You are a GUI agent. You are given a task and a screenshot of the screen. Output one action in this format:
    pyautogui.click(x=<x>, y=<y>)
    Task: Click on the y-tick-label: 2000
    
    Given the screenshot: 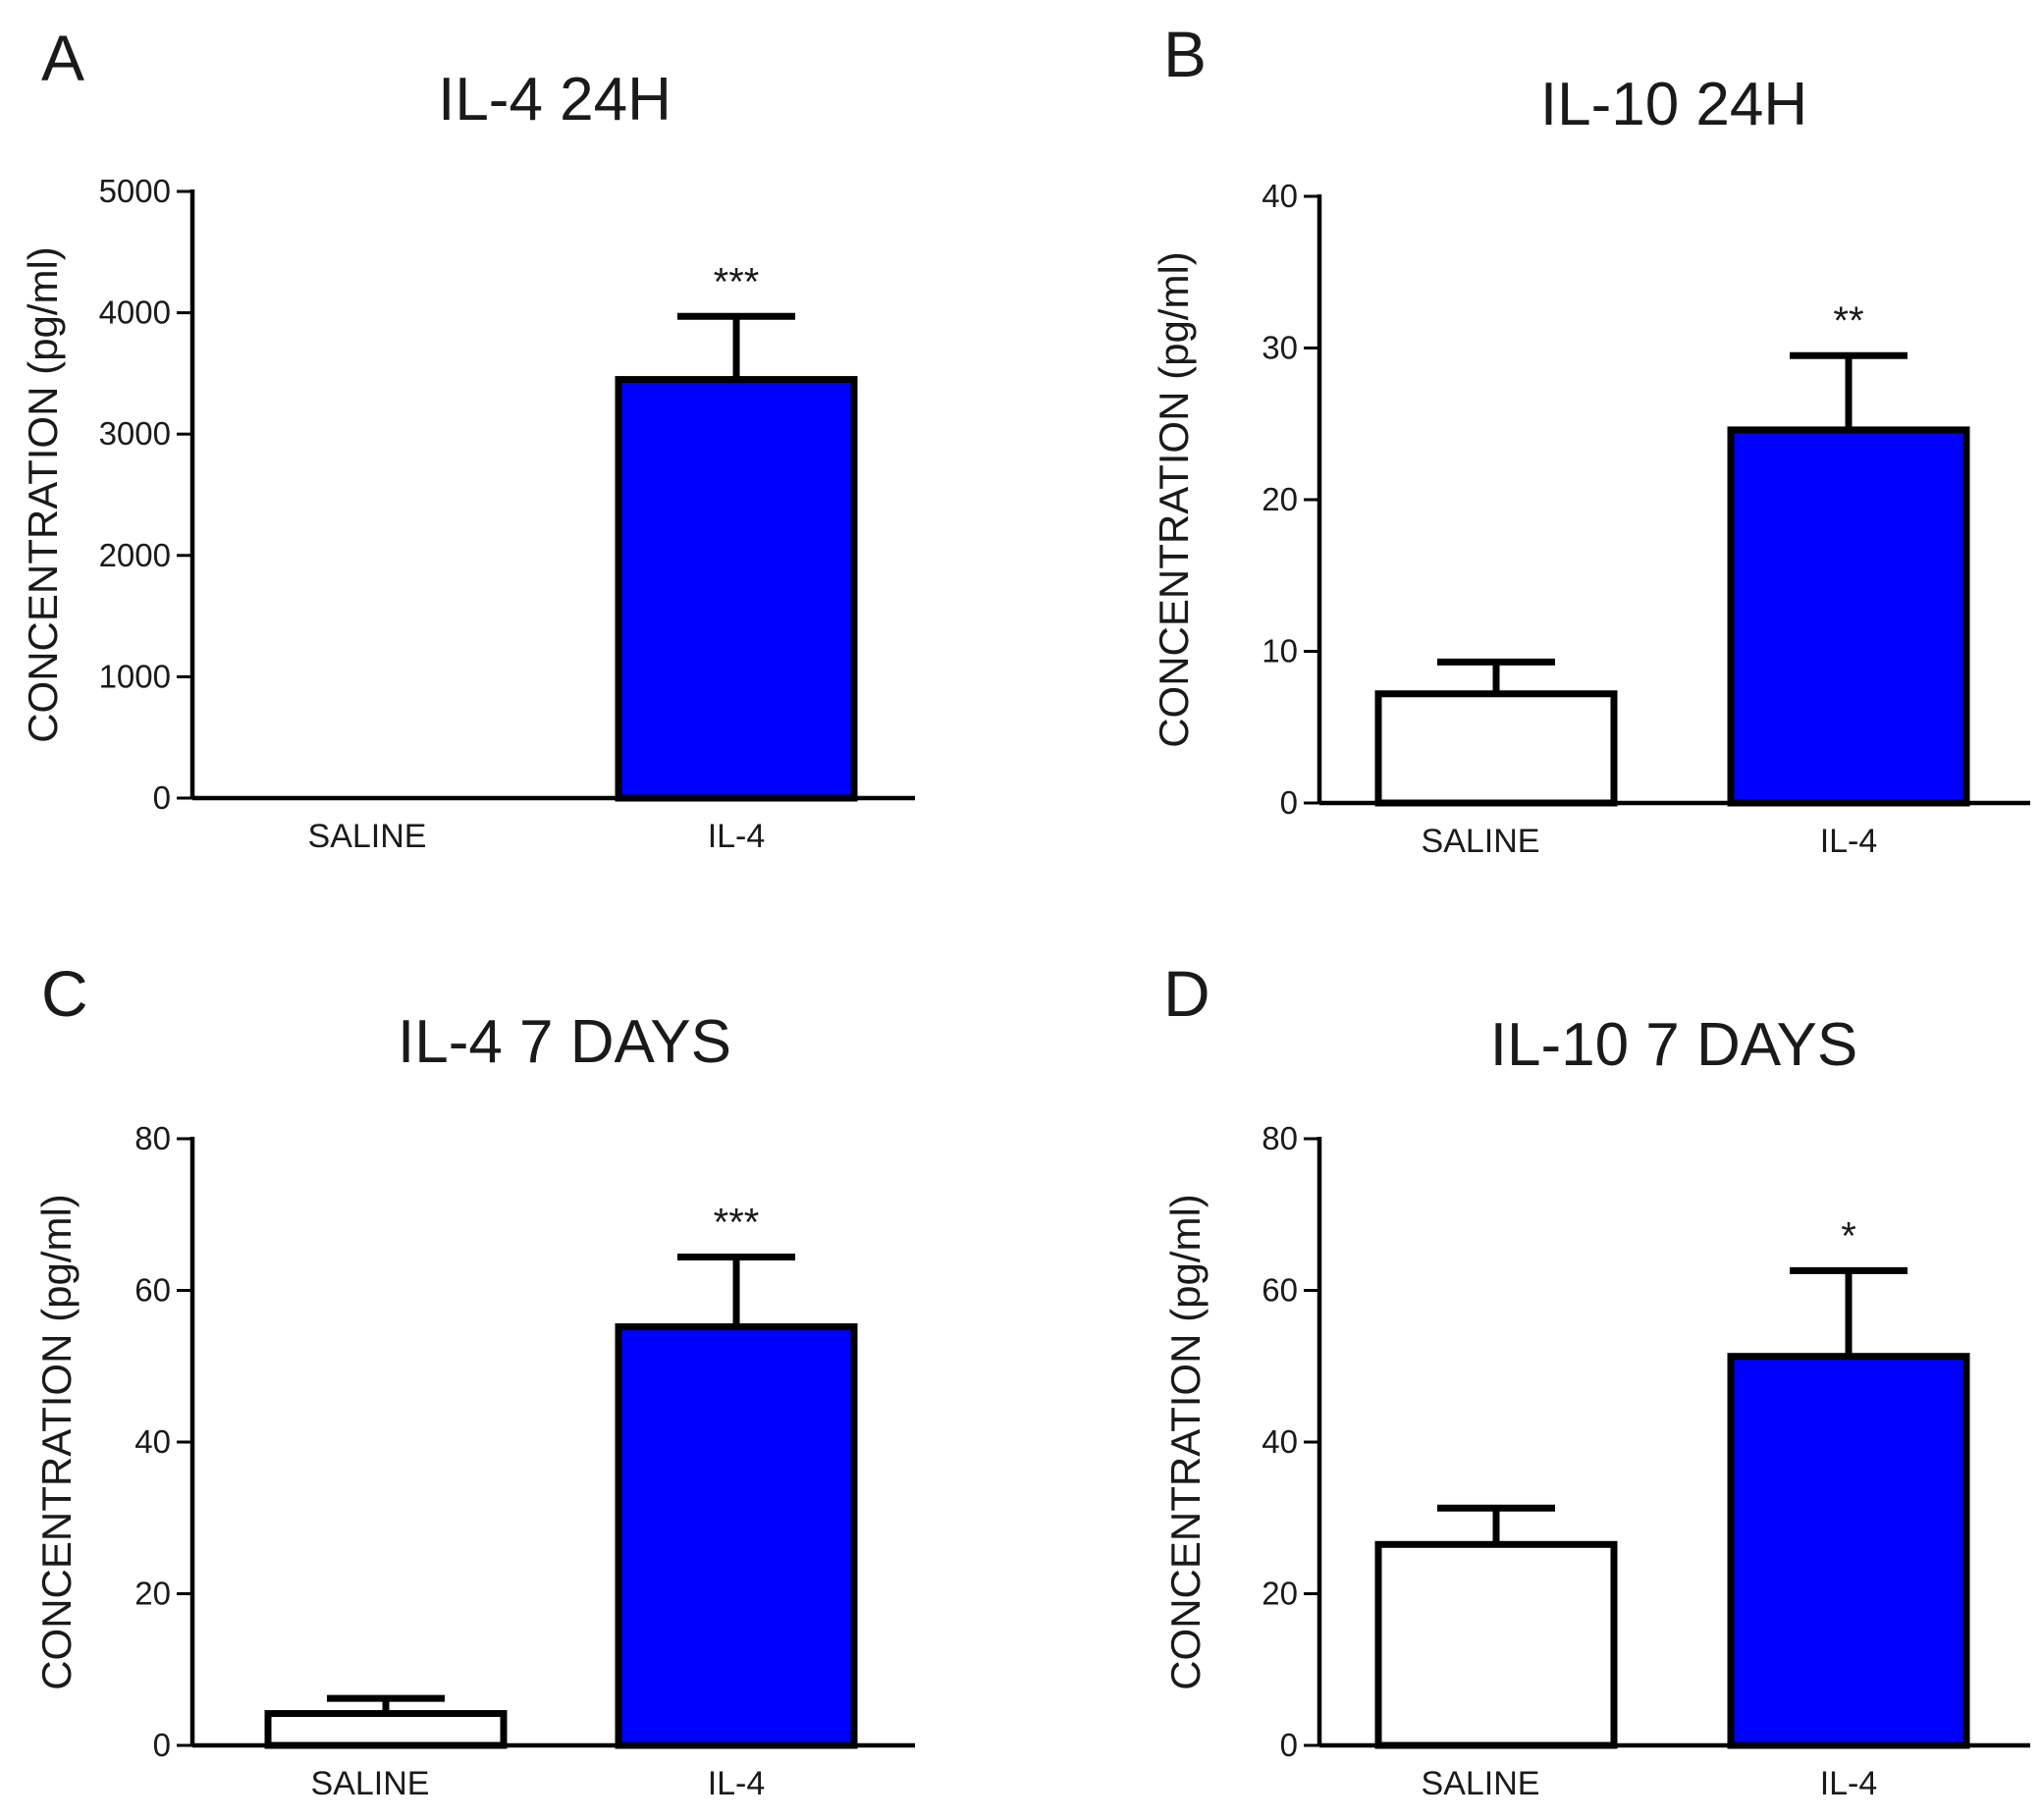 What is the action you would take?
    pyautogui.click(x=135, y=555)
    